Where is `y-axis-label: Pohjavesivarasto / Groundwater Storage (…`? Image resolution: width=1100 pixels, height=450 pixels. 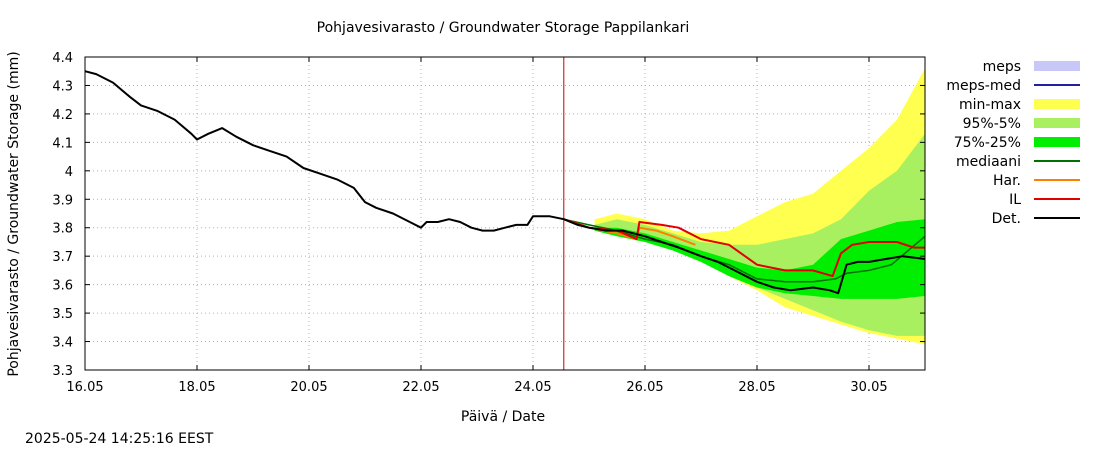
y-axis-label: Pohjavesivarasto / Groundwater Storage (… is located at coordinates (14, 213).